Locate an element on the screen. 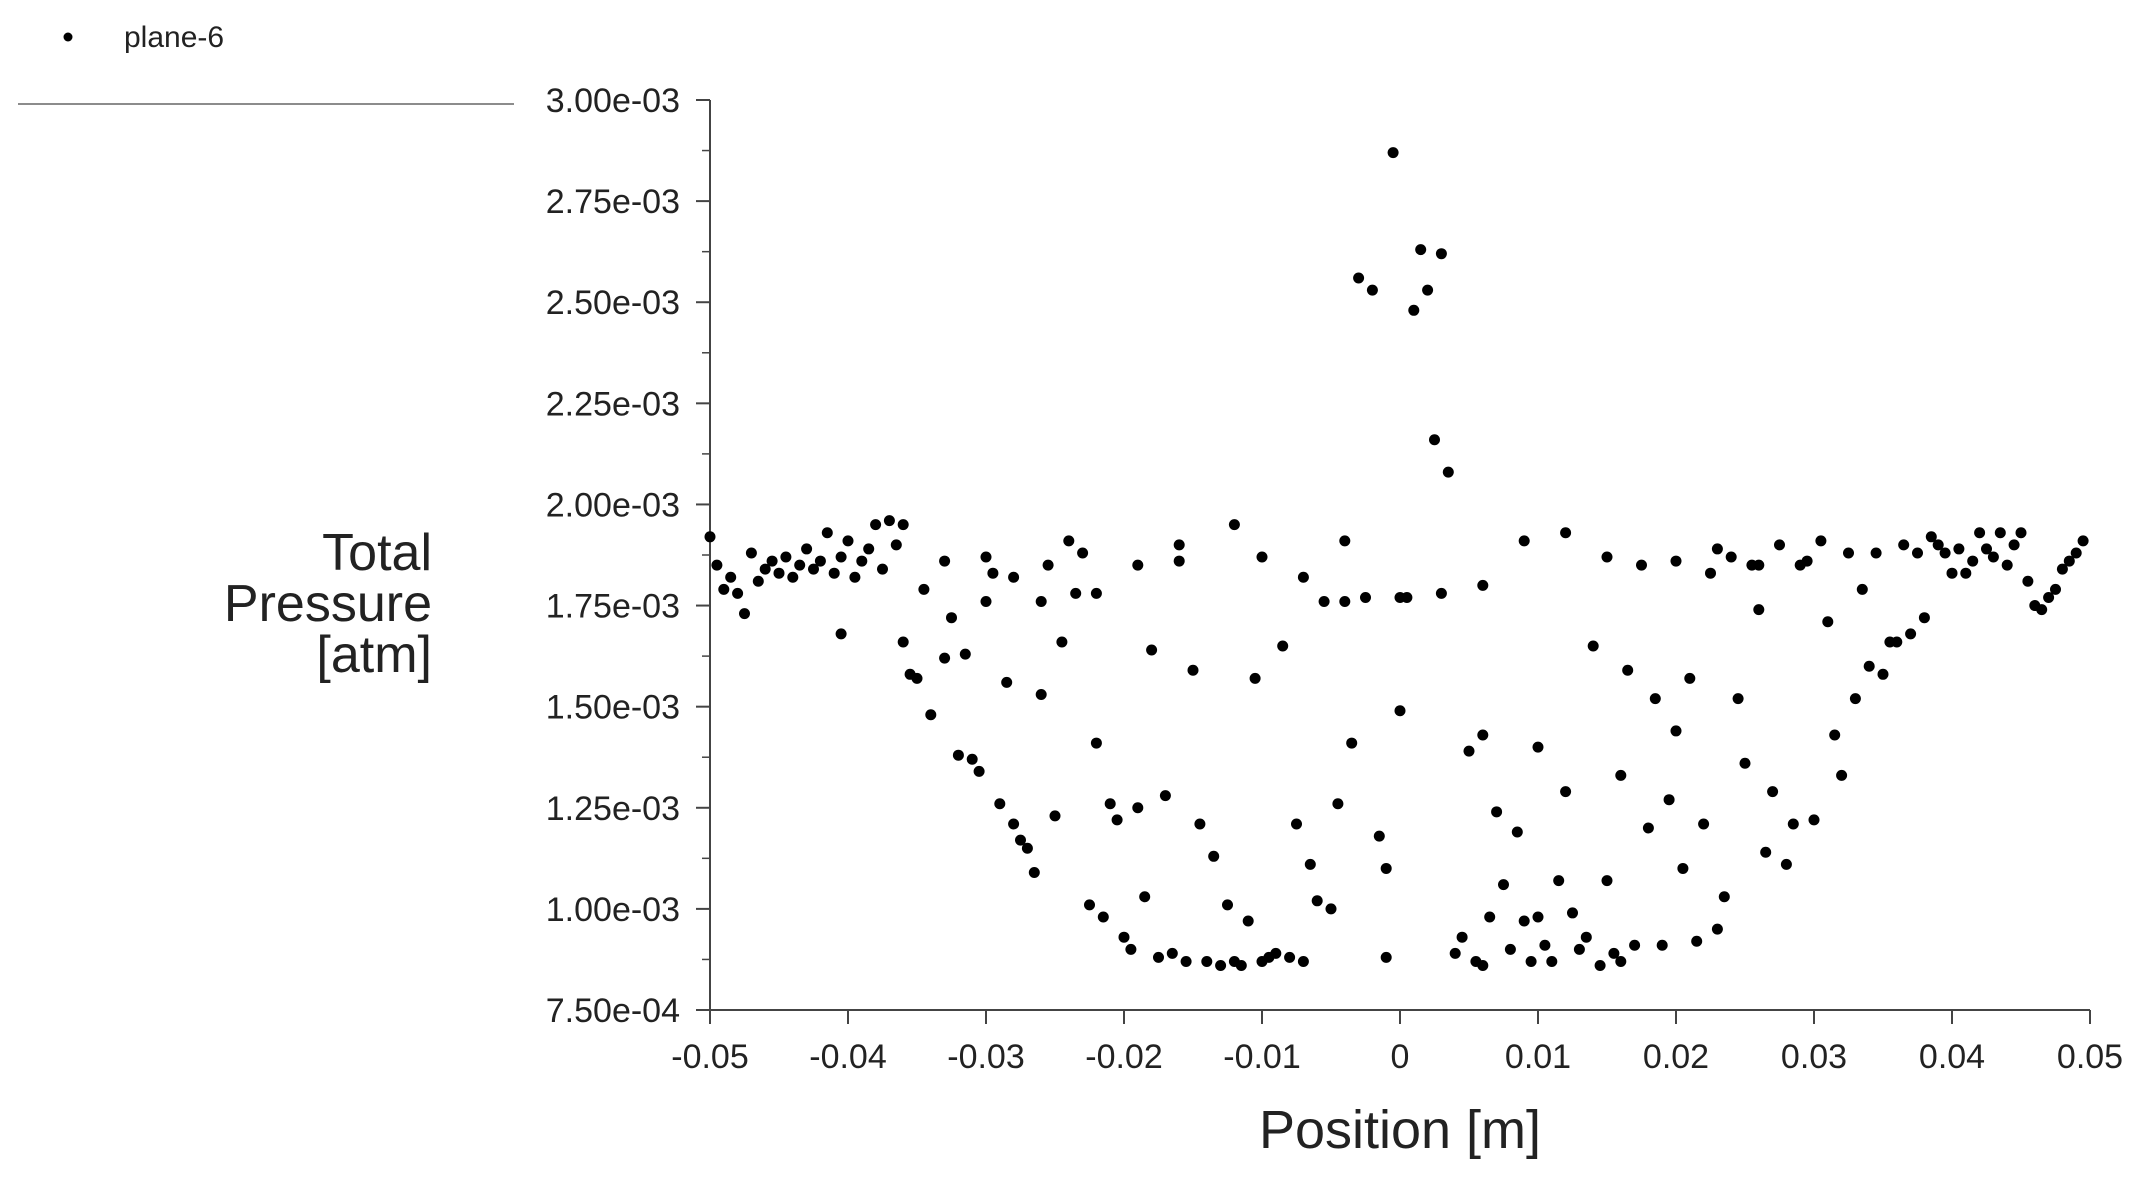  x-tick-label: -0.03 is located at coordinates (986, 1057).